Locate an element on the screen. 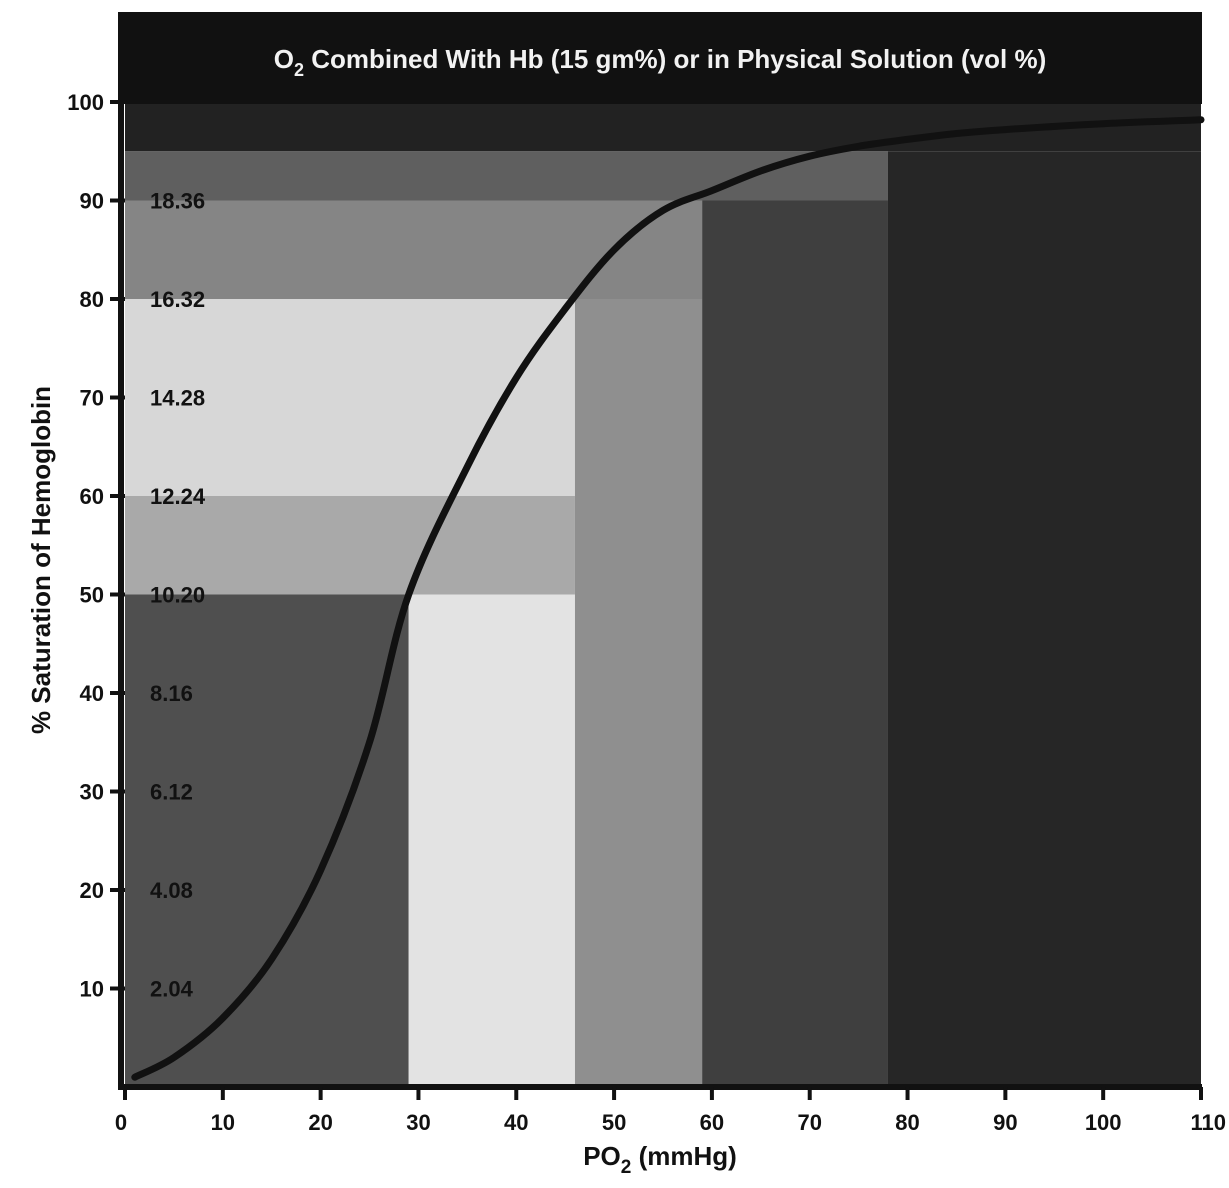  x-axis-title-main: PO is located at coordinates (602, 1156).